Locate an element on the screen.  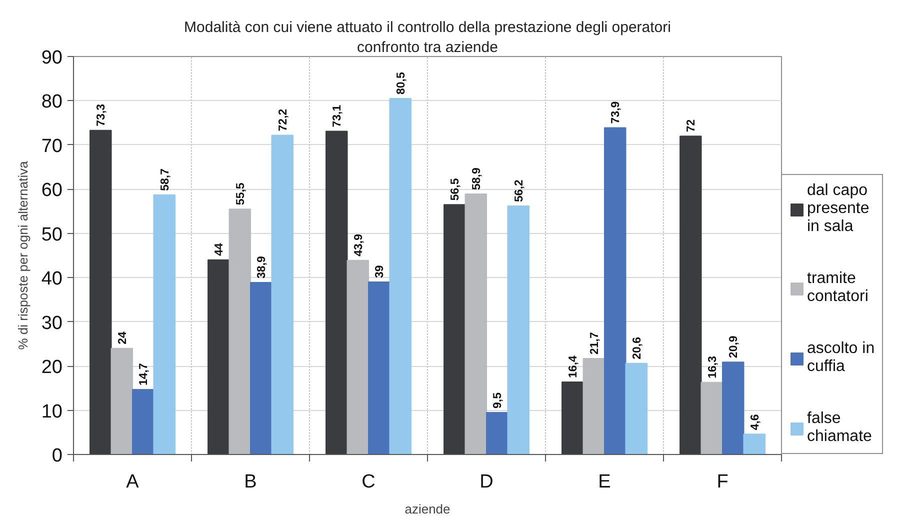
y-axis-title: % di risposte per ogni alternativa is located at coordinates (22, 255).